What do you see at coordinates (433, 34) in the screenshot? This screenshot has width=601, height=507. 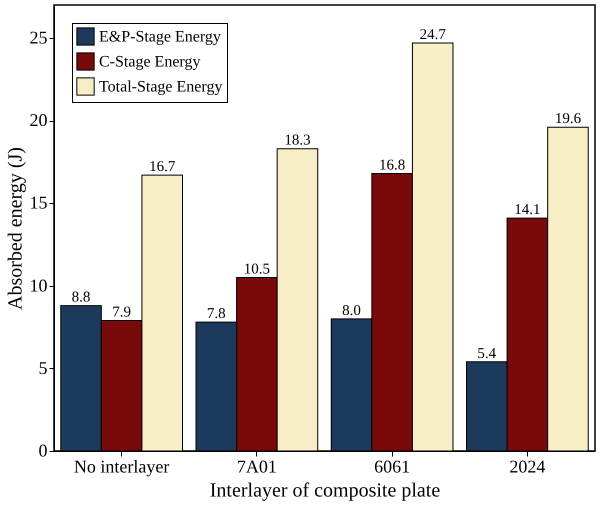 I see `data-label: 24.7` at bounding box center [433, 34].